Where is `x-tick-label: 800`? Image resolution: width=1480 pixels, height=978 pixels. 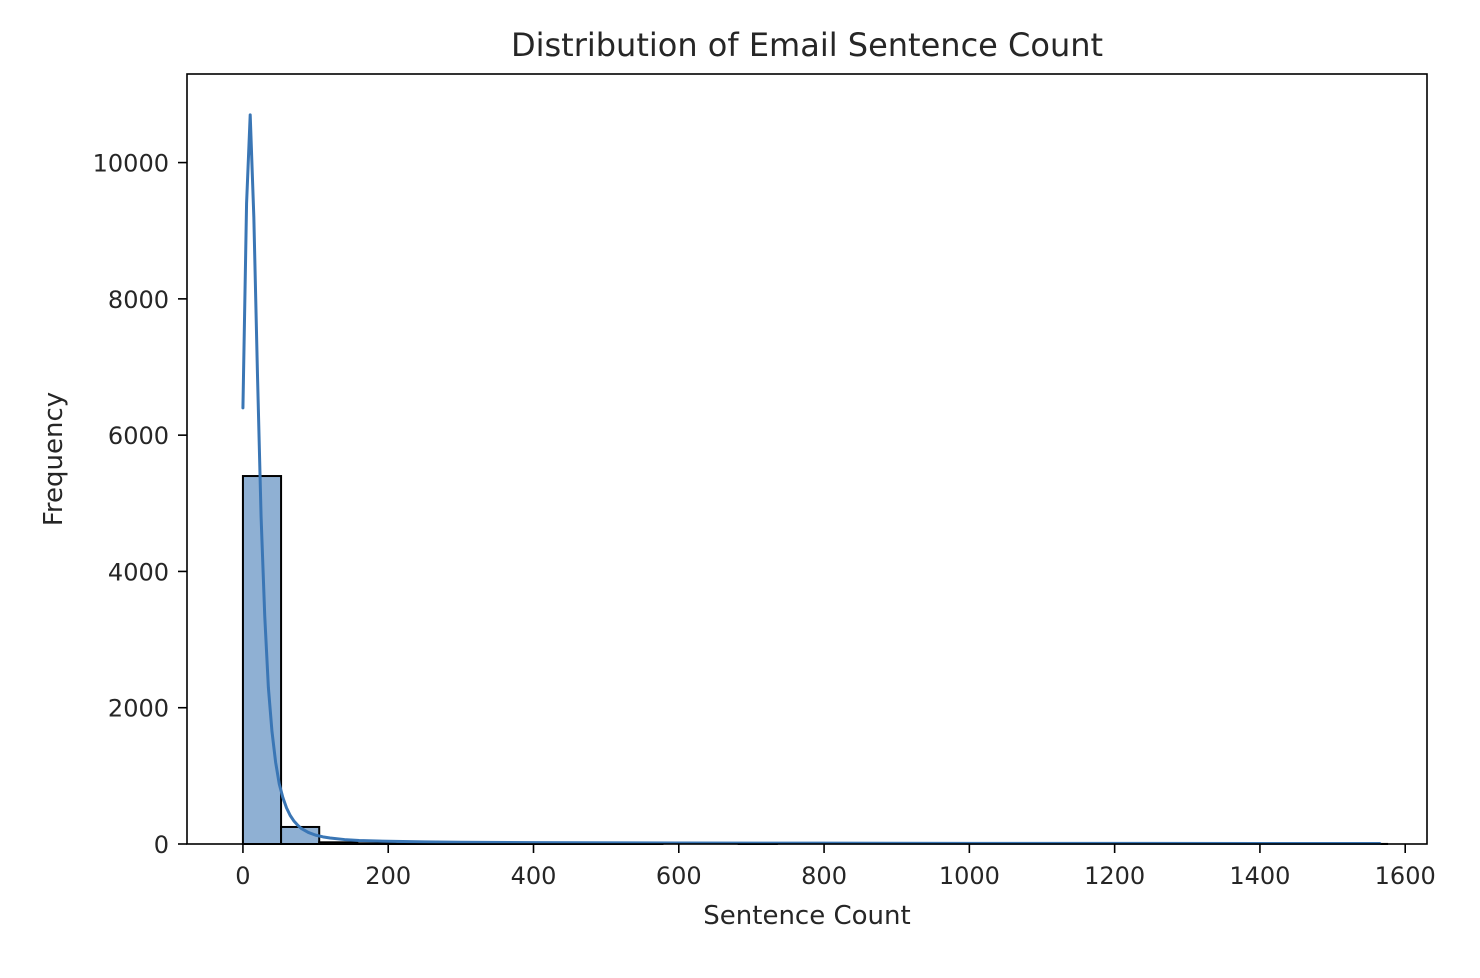
x-tick-label: 800 is located at coordinates (824, 876).